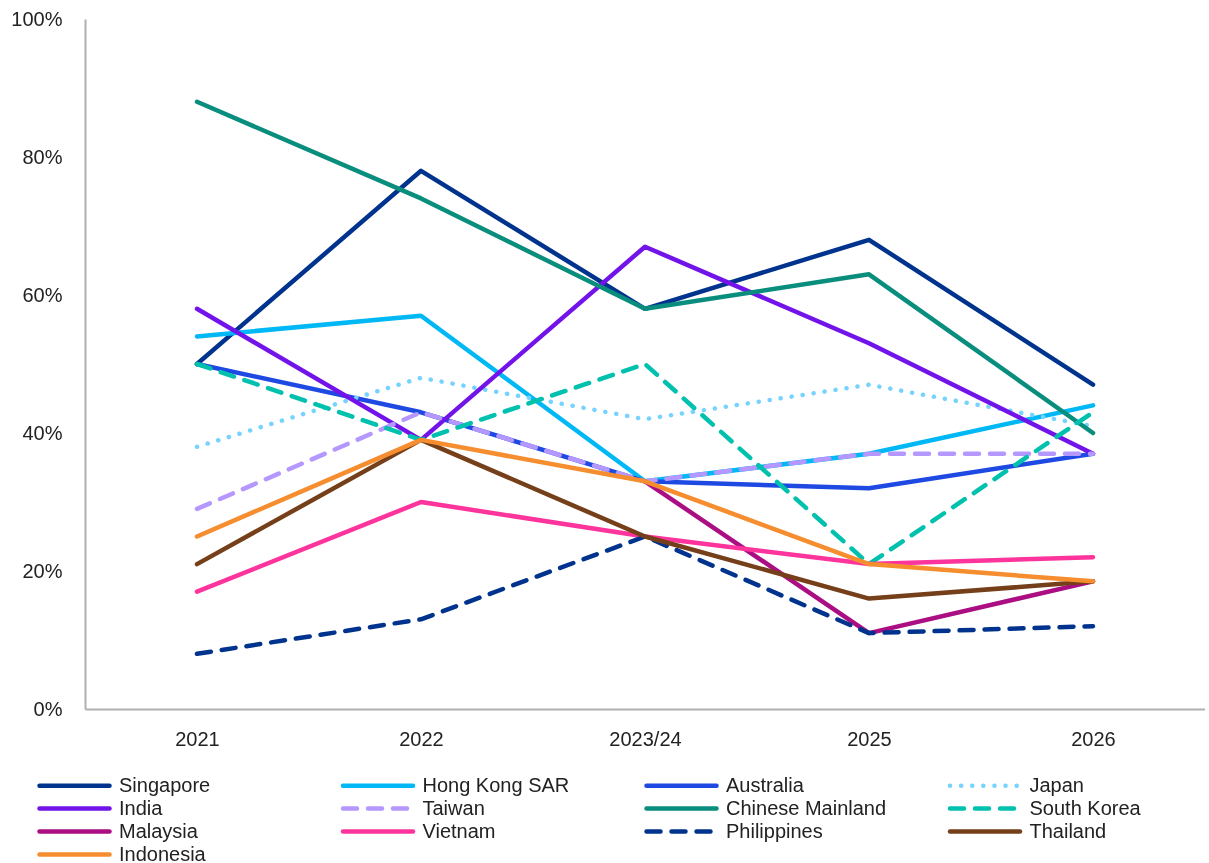 The height and width of the screenshot is (863, 1209). What do you see at coordinates (421, 738) in the screenshot?
I see `x-tick-label: 2022` at bounding box center [421, 738].